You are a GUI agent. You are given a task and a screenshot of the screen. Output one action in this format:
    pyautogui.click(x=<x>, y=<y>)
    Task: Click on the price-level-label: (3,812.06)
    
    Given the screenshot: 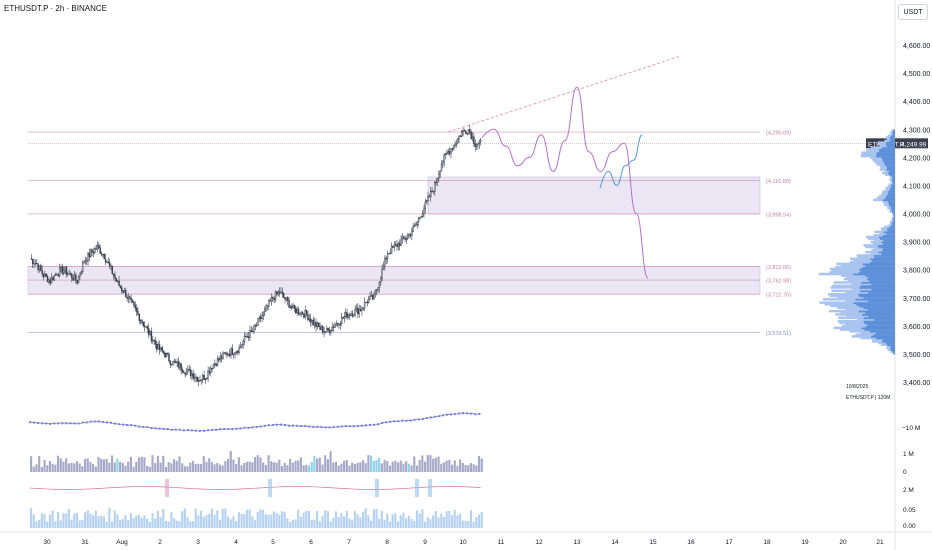 What is the action you would take?
    pyautogui.click(x=778, y=268)
    